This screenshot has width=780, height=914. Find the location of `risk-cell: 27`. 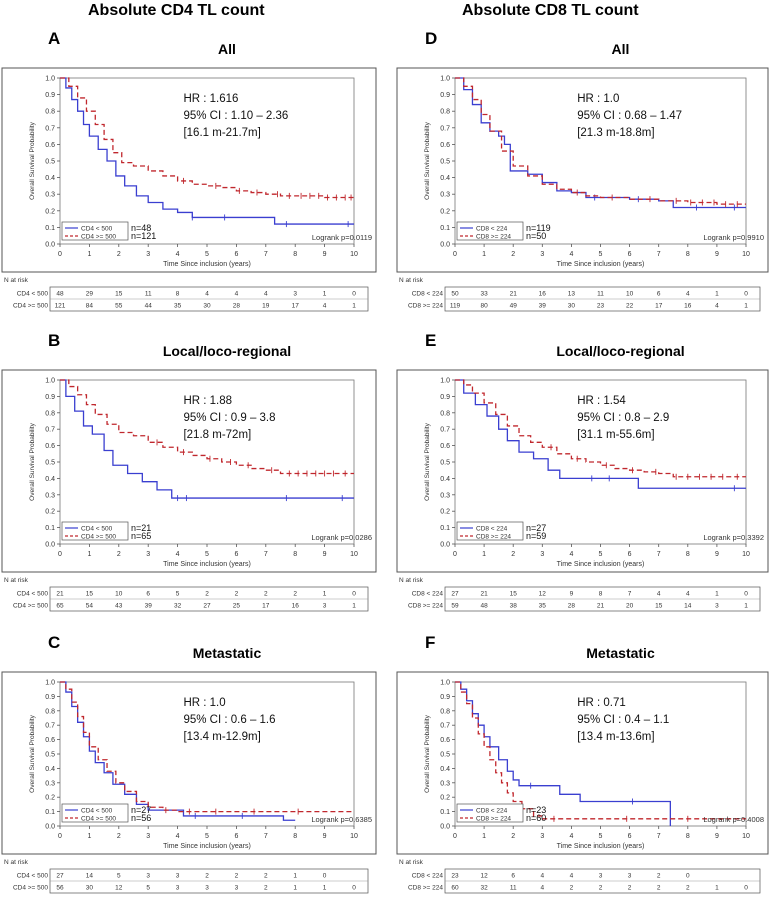

risk-cell: 27 is located at coordinates (60, 876).